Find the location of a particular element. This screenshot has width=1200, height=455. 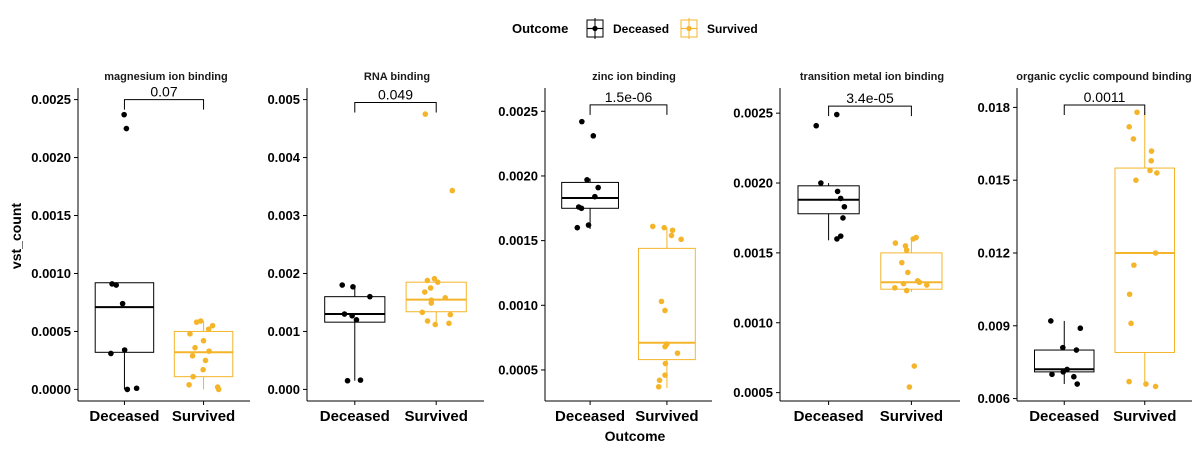

panel-title: RNA binding is located at coordinates (397, 77).